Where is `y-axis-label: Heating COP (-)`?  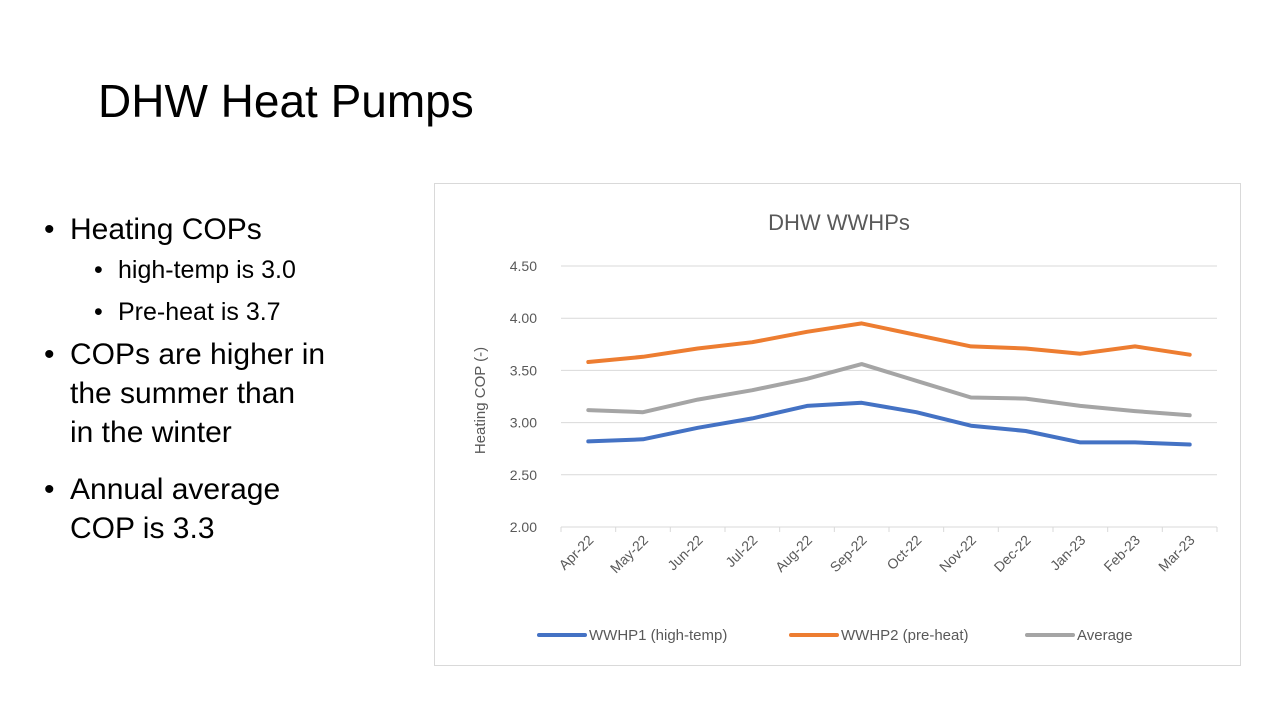 y-axis-label: Heating COP (-) is located at coordinates (480, 400).